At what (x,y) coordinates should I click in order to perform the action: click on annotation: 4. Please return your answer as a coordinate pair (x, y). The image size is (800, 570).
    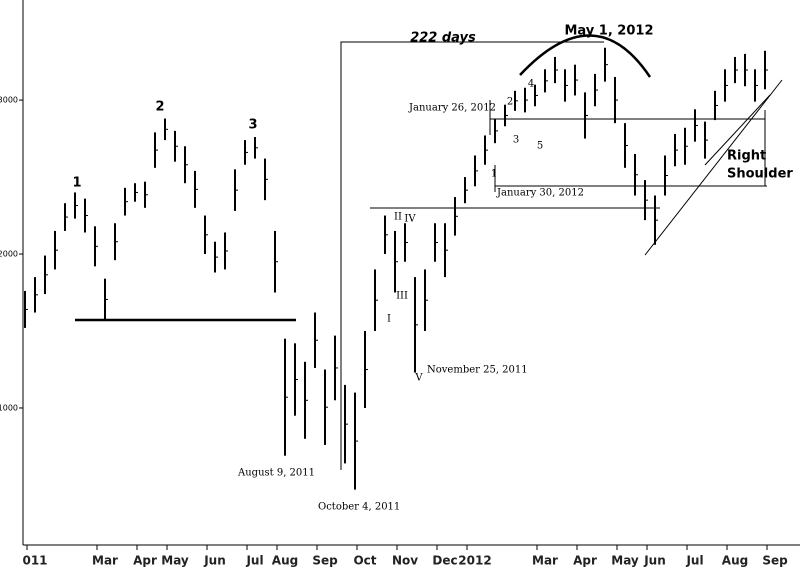
    Looking at the image, I should click on (531, 84).